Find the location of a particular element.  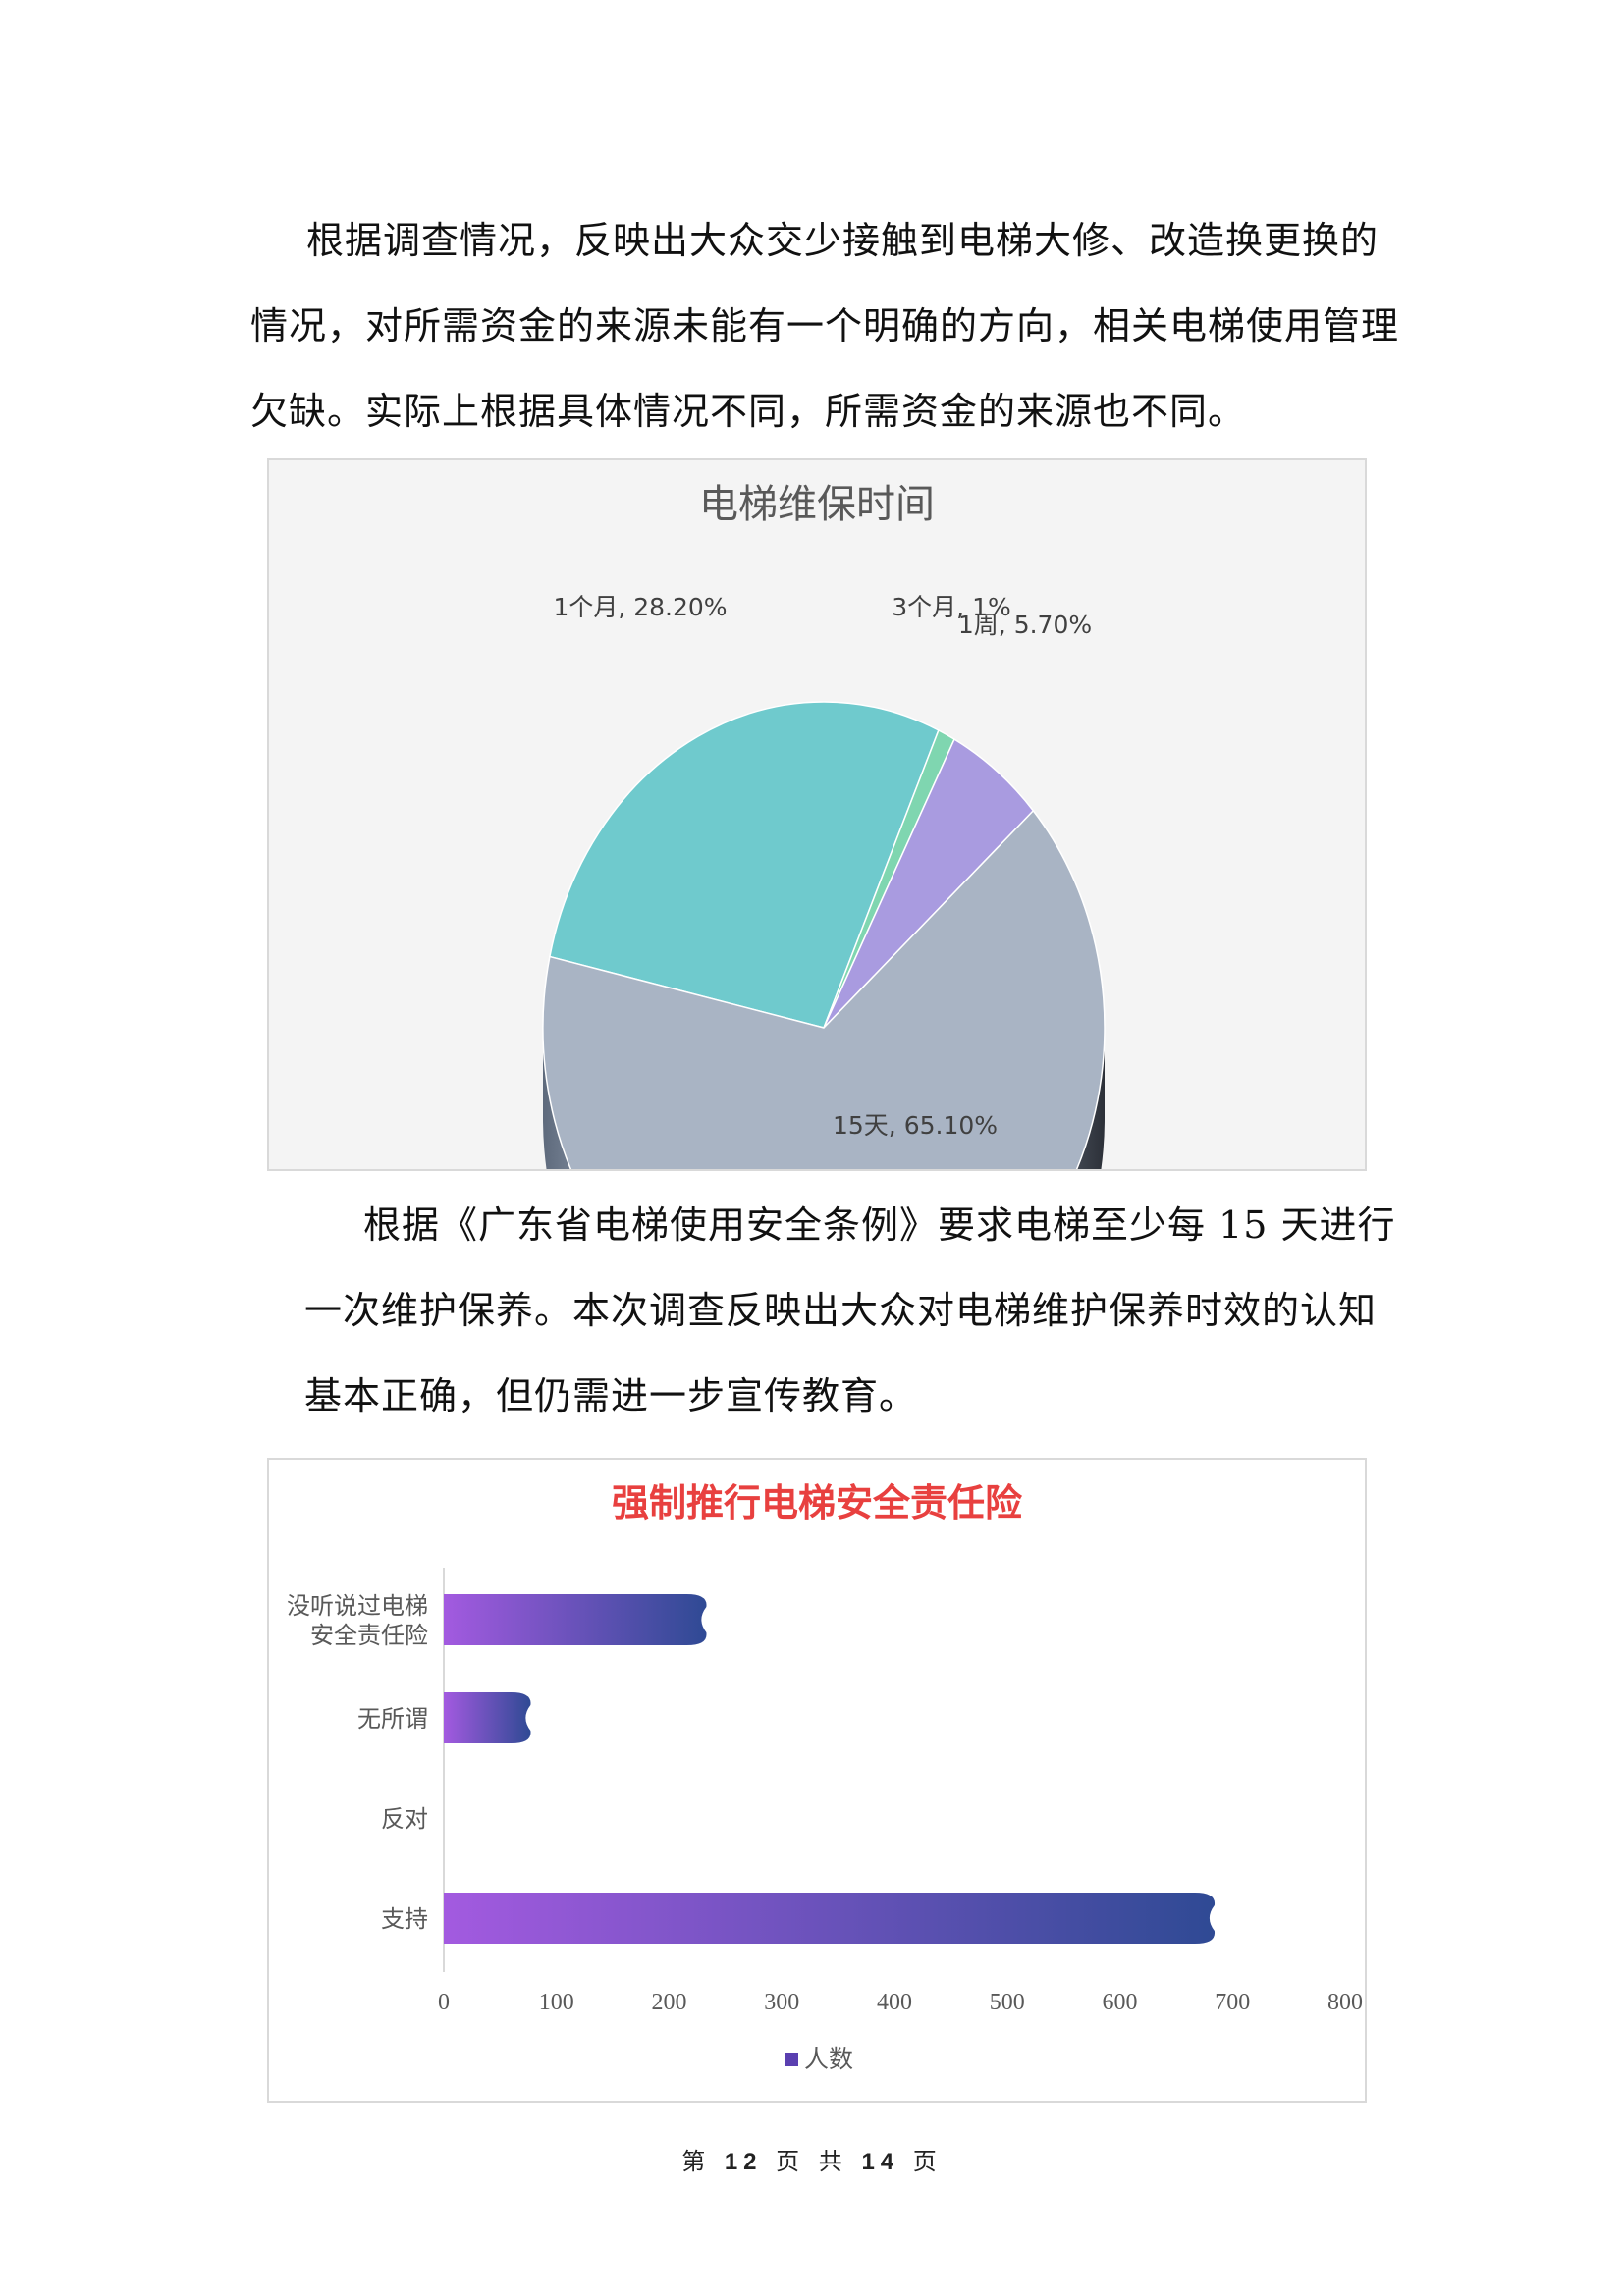

pie-data-label: 1个月, 28.20% is located at coordinates (640, 607).